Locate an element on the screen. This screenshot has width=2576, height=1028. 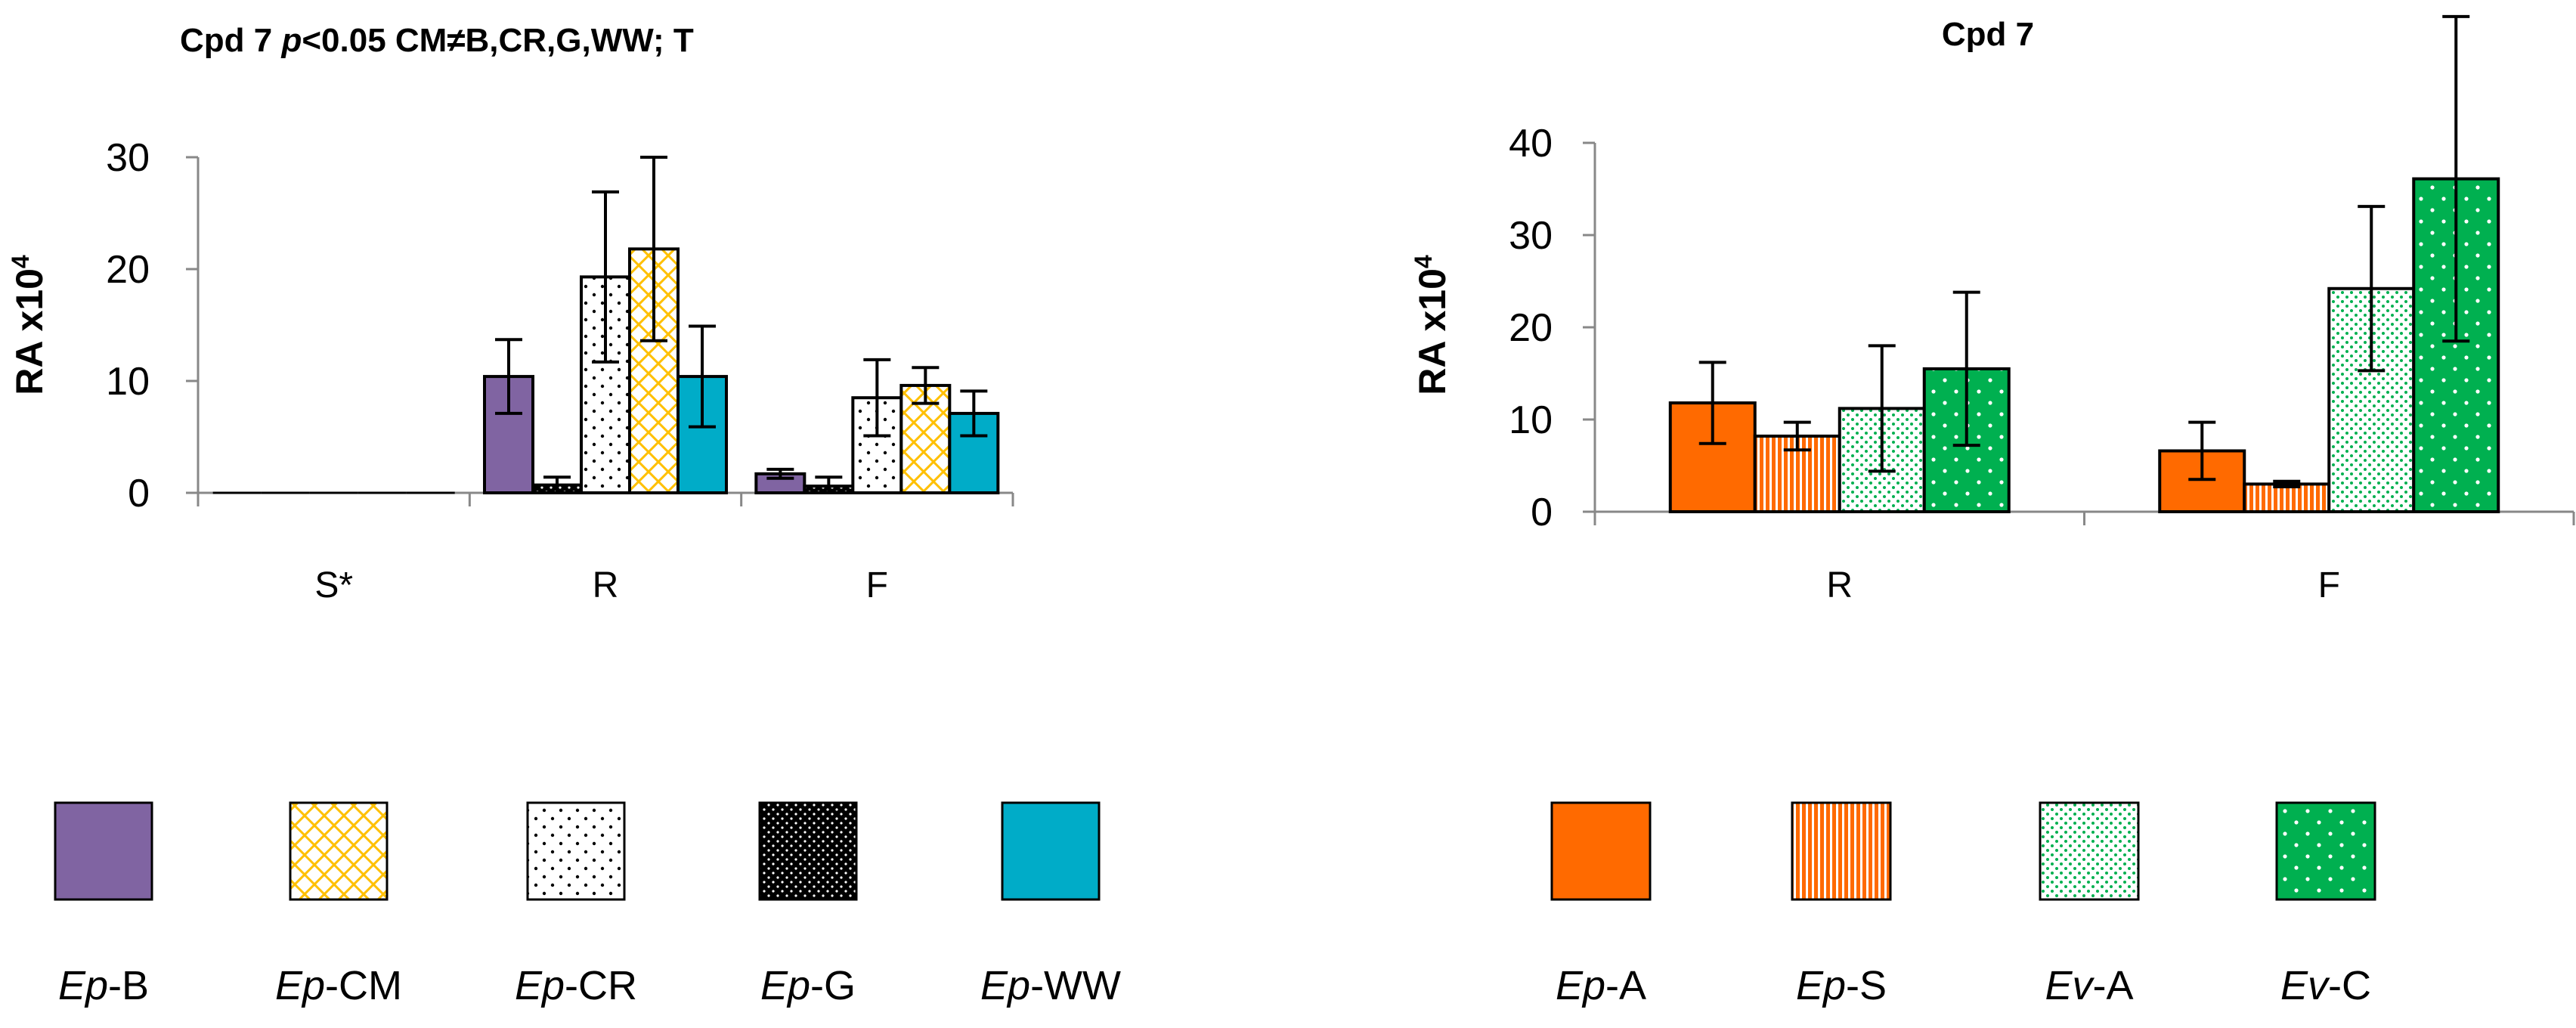
legend-label: Ev-C is located at coordinates (2325, 985).